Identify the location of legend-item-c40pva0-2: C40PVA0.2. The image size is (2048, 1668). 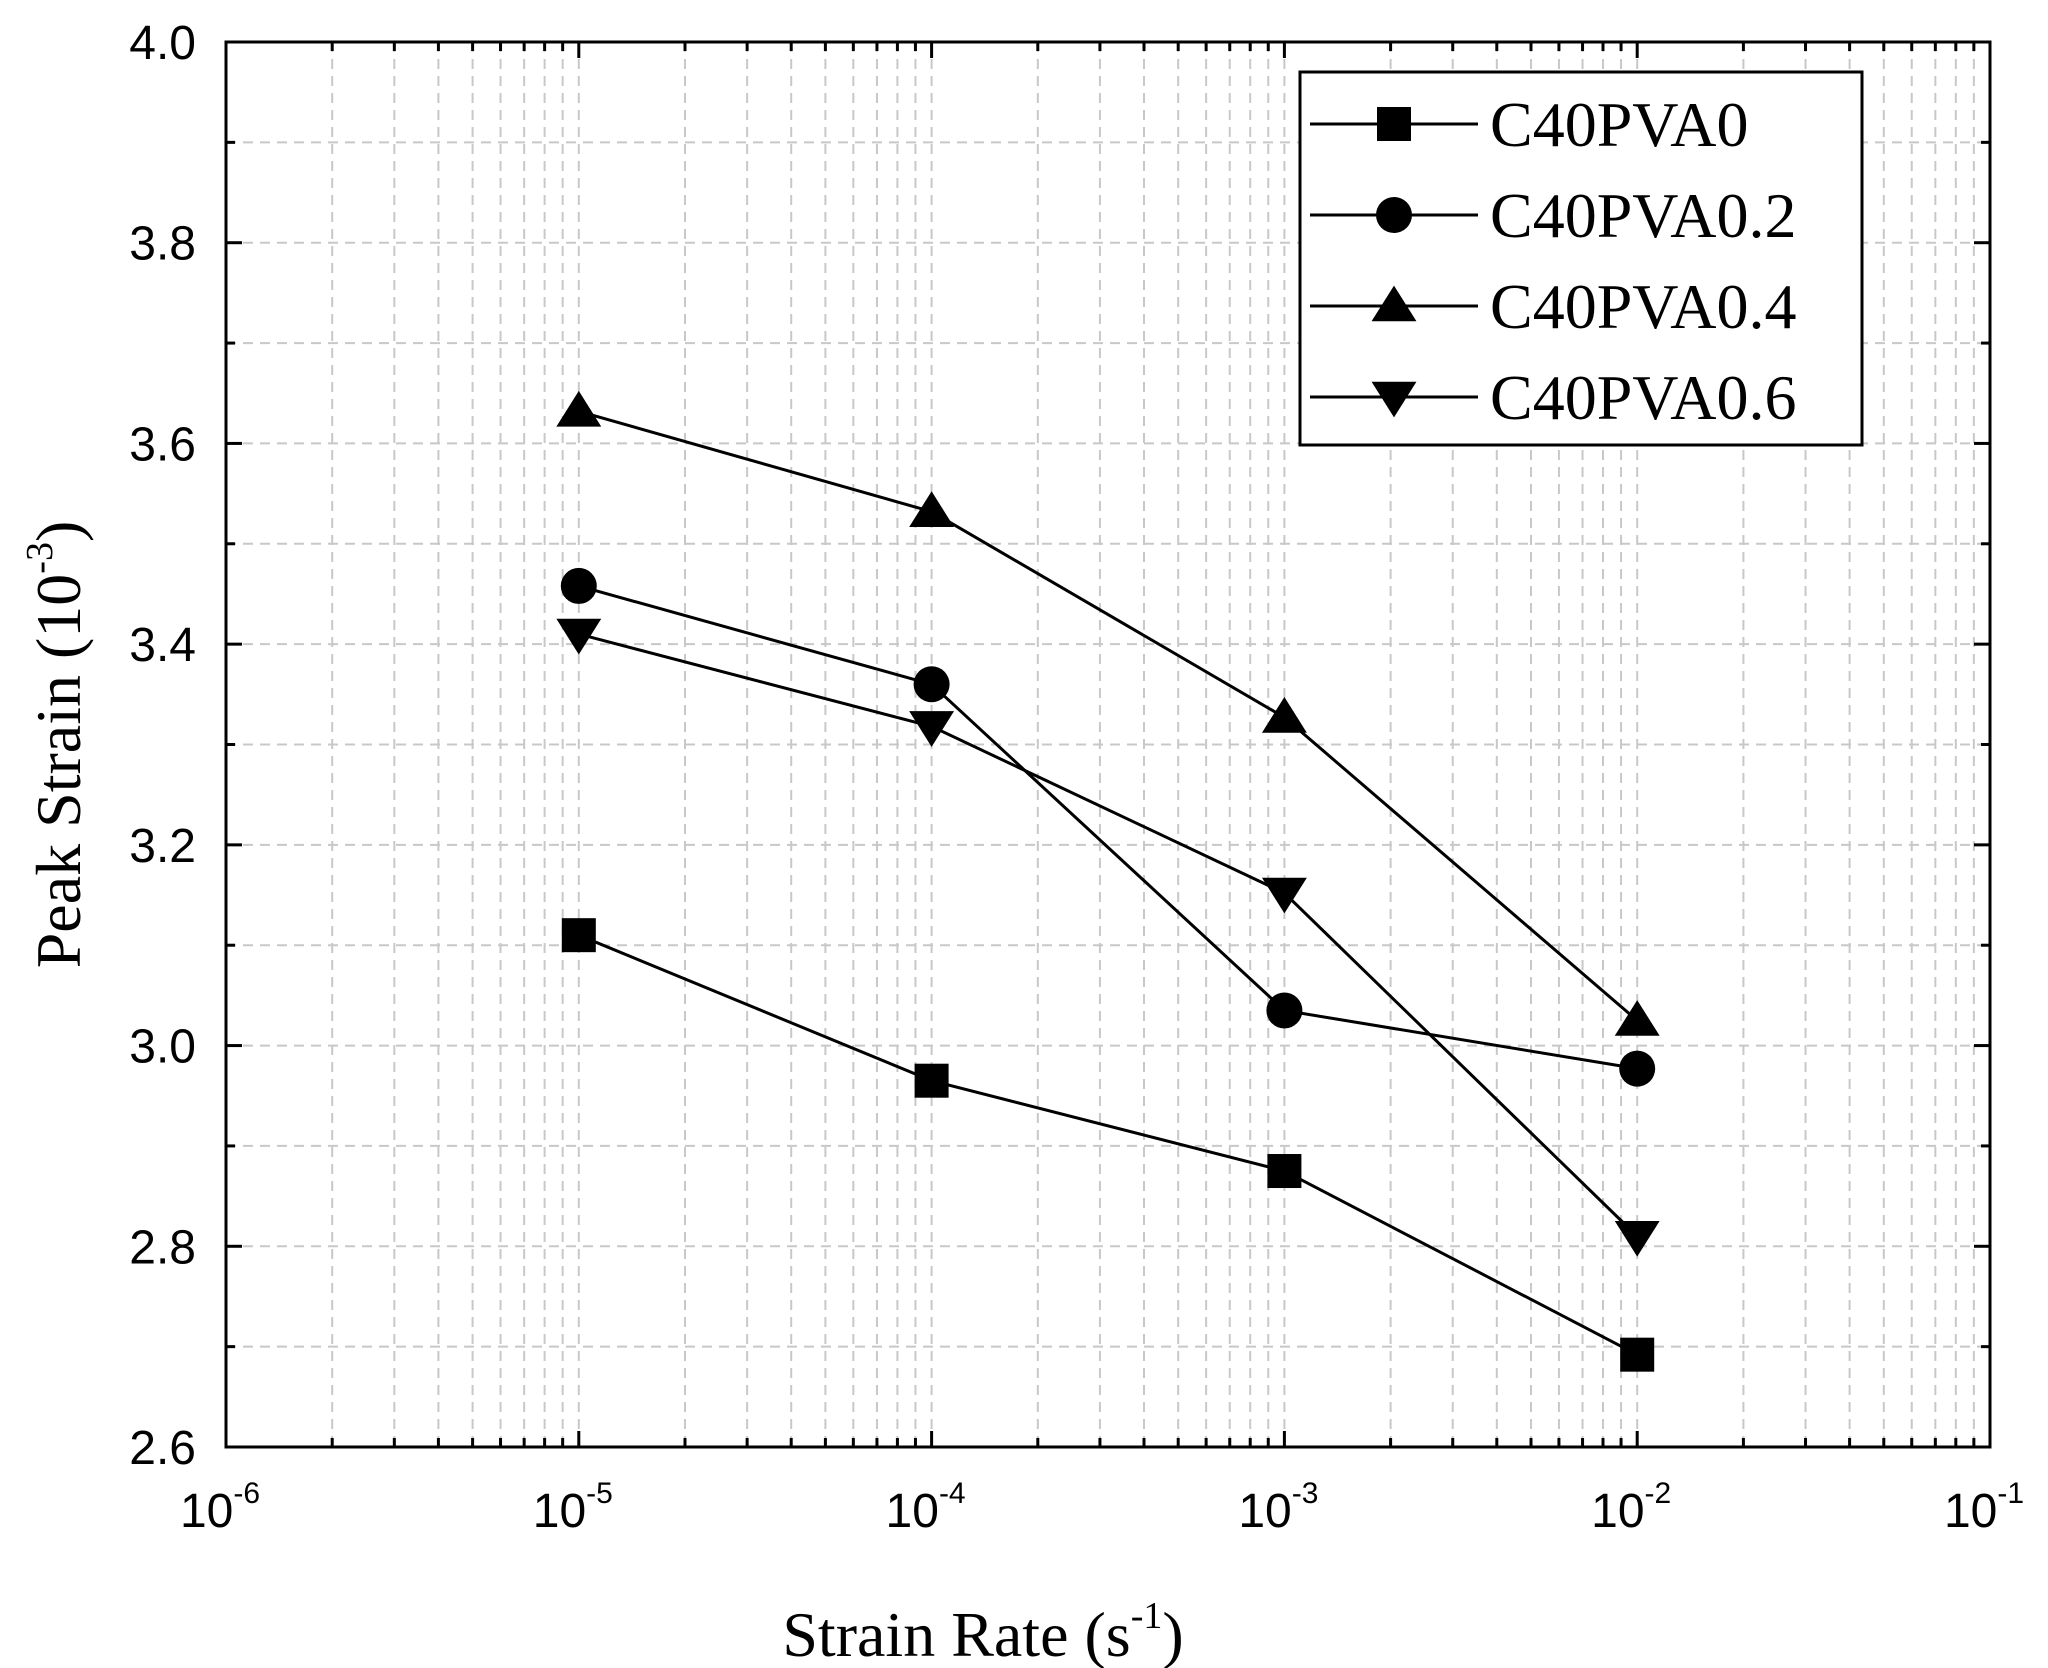
(1553, 215).